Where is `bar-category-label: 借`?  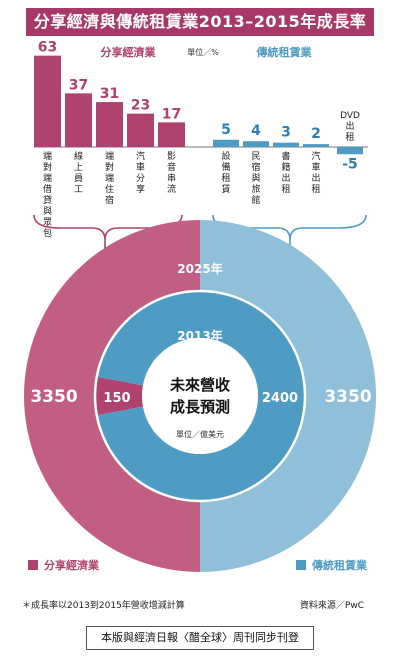
bar-category-label: 借 is located at coordinates (47, 189).